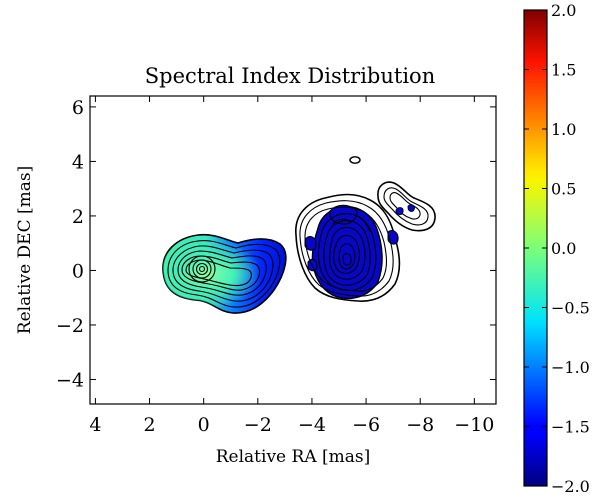  What do you see at coordinates (290, 76) in the screenshot?
I see `chart-title: Spectral Index Distribution` at bounding box center [290, 76].